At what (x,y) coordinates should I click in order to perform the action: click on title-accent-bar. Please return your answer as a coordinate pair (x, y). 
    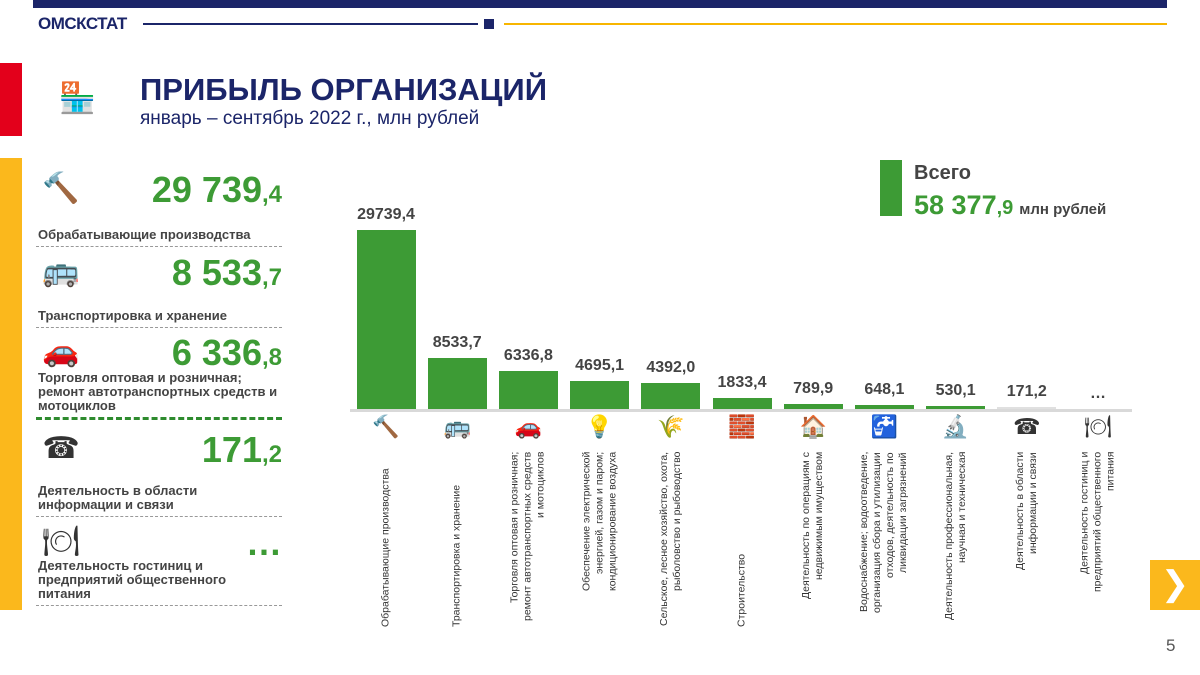
    Looking at the image, I should click on (11, 99).